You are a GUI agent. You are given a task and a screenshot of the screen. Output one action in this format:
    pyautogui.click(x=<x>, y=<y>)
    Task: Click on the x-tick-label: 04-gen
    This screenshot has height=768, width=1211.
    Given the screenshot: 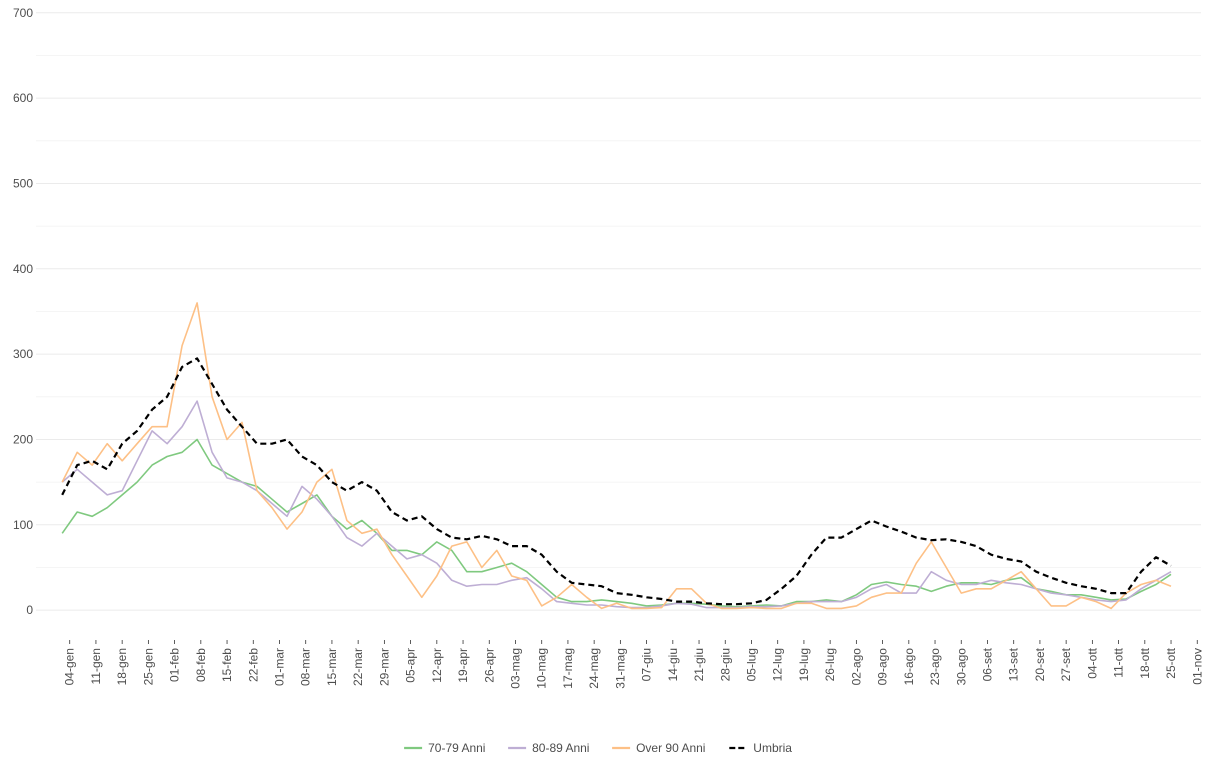 What is the action you would take?
    pyautogui.click(x=70, y=666)
    